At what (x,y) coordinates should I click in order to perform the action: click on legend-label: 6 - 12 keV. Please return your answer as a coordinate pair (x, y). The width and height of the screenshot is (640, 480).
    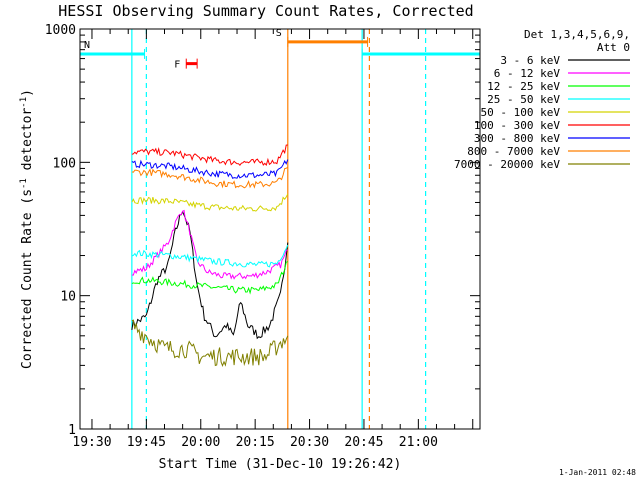
    Looking at the image, I should click on (527, 73).